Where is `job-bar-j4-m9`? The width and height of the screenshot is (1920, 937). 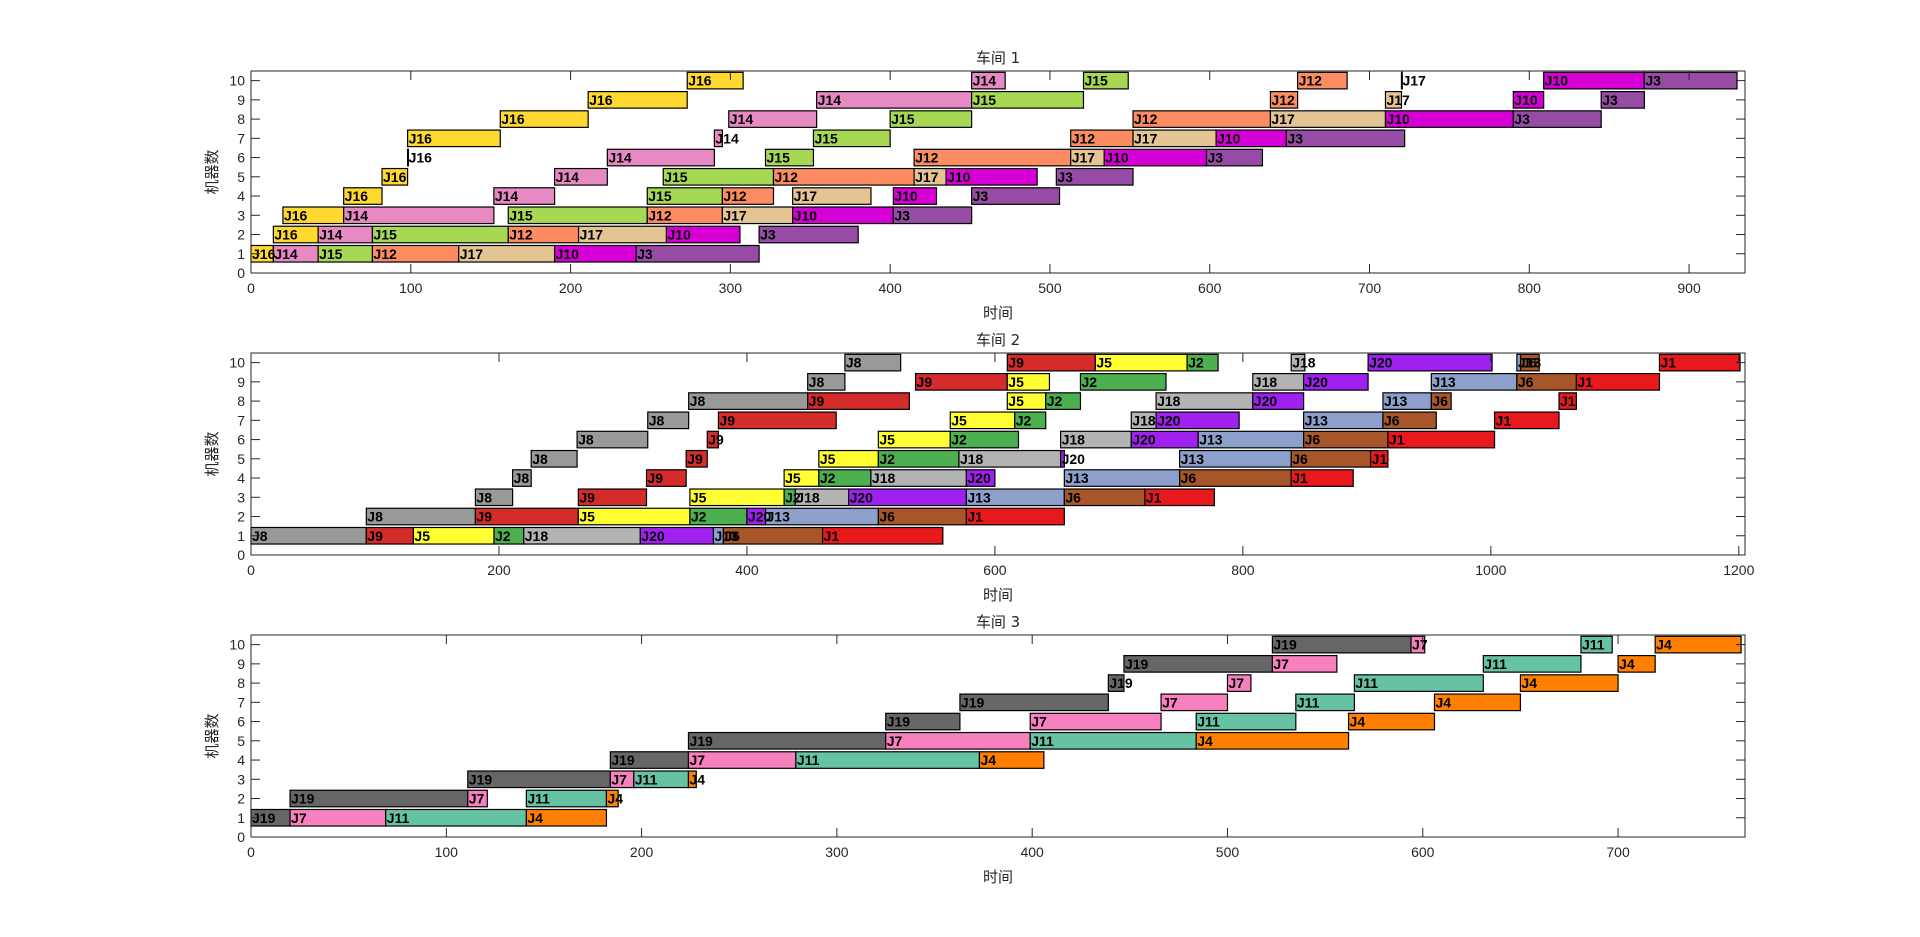
job-bar-j4-m9 is located at coordinates (1636, 663).